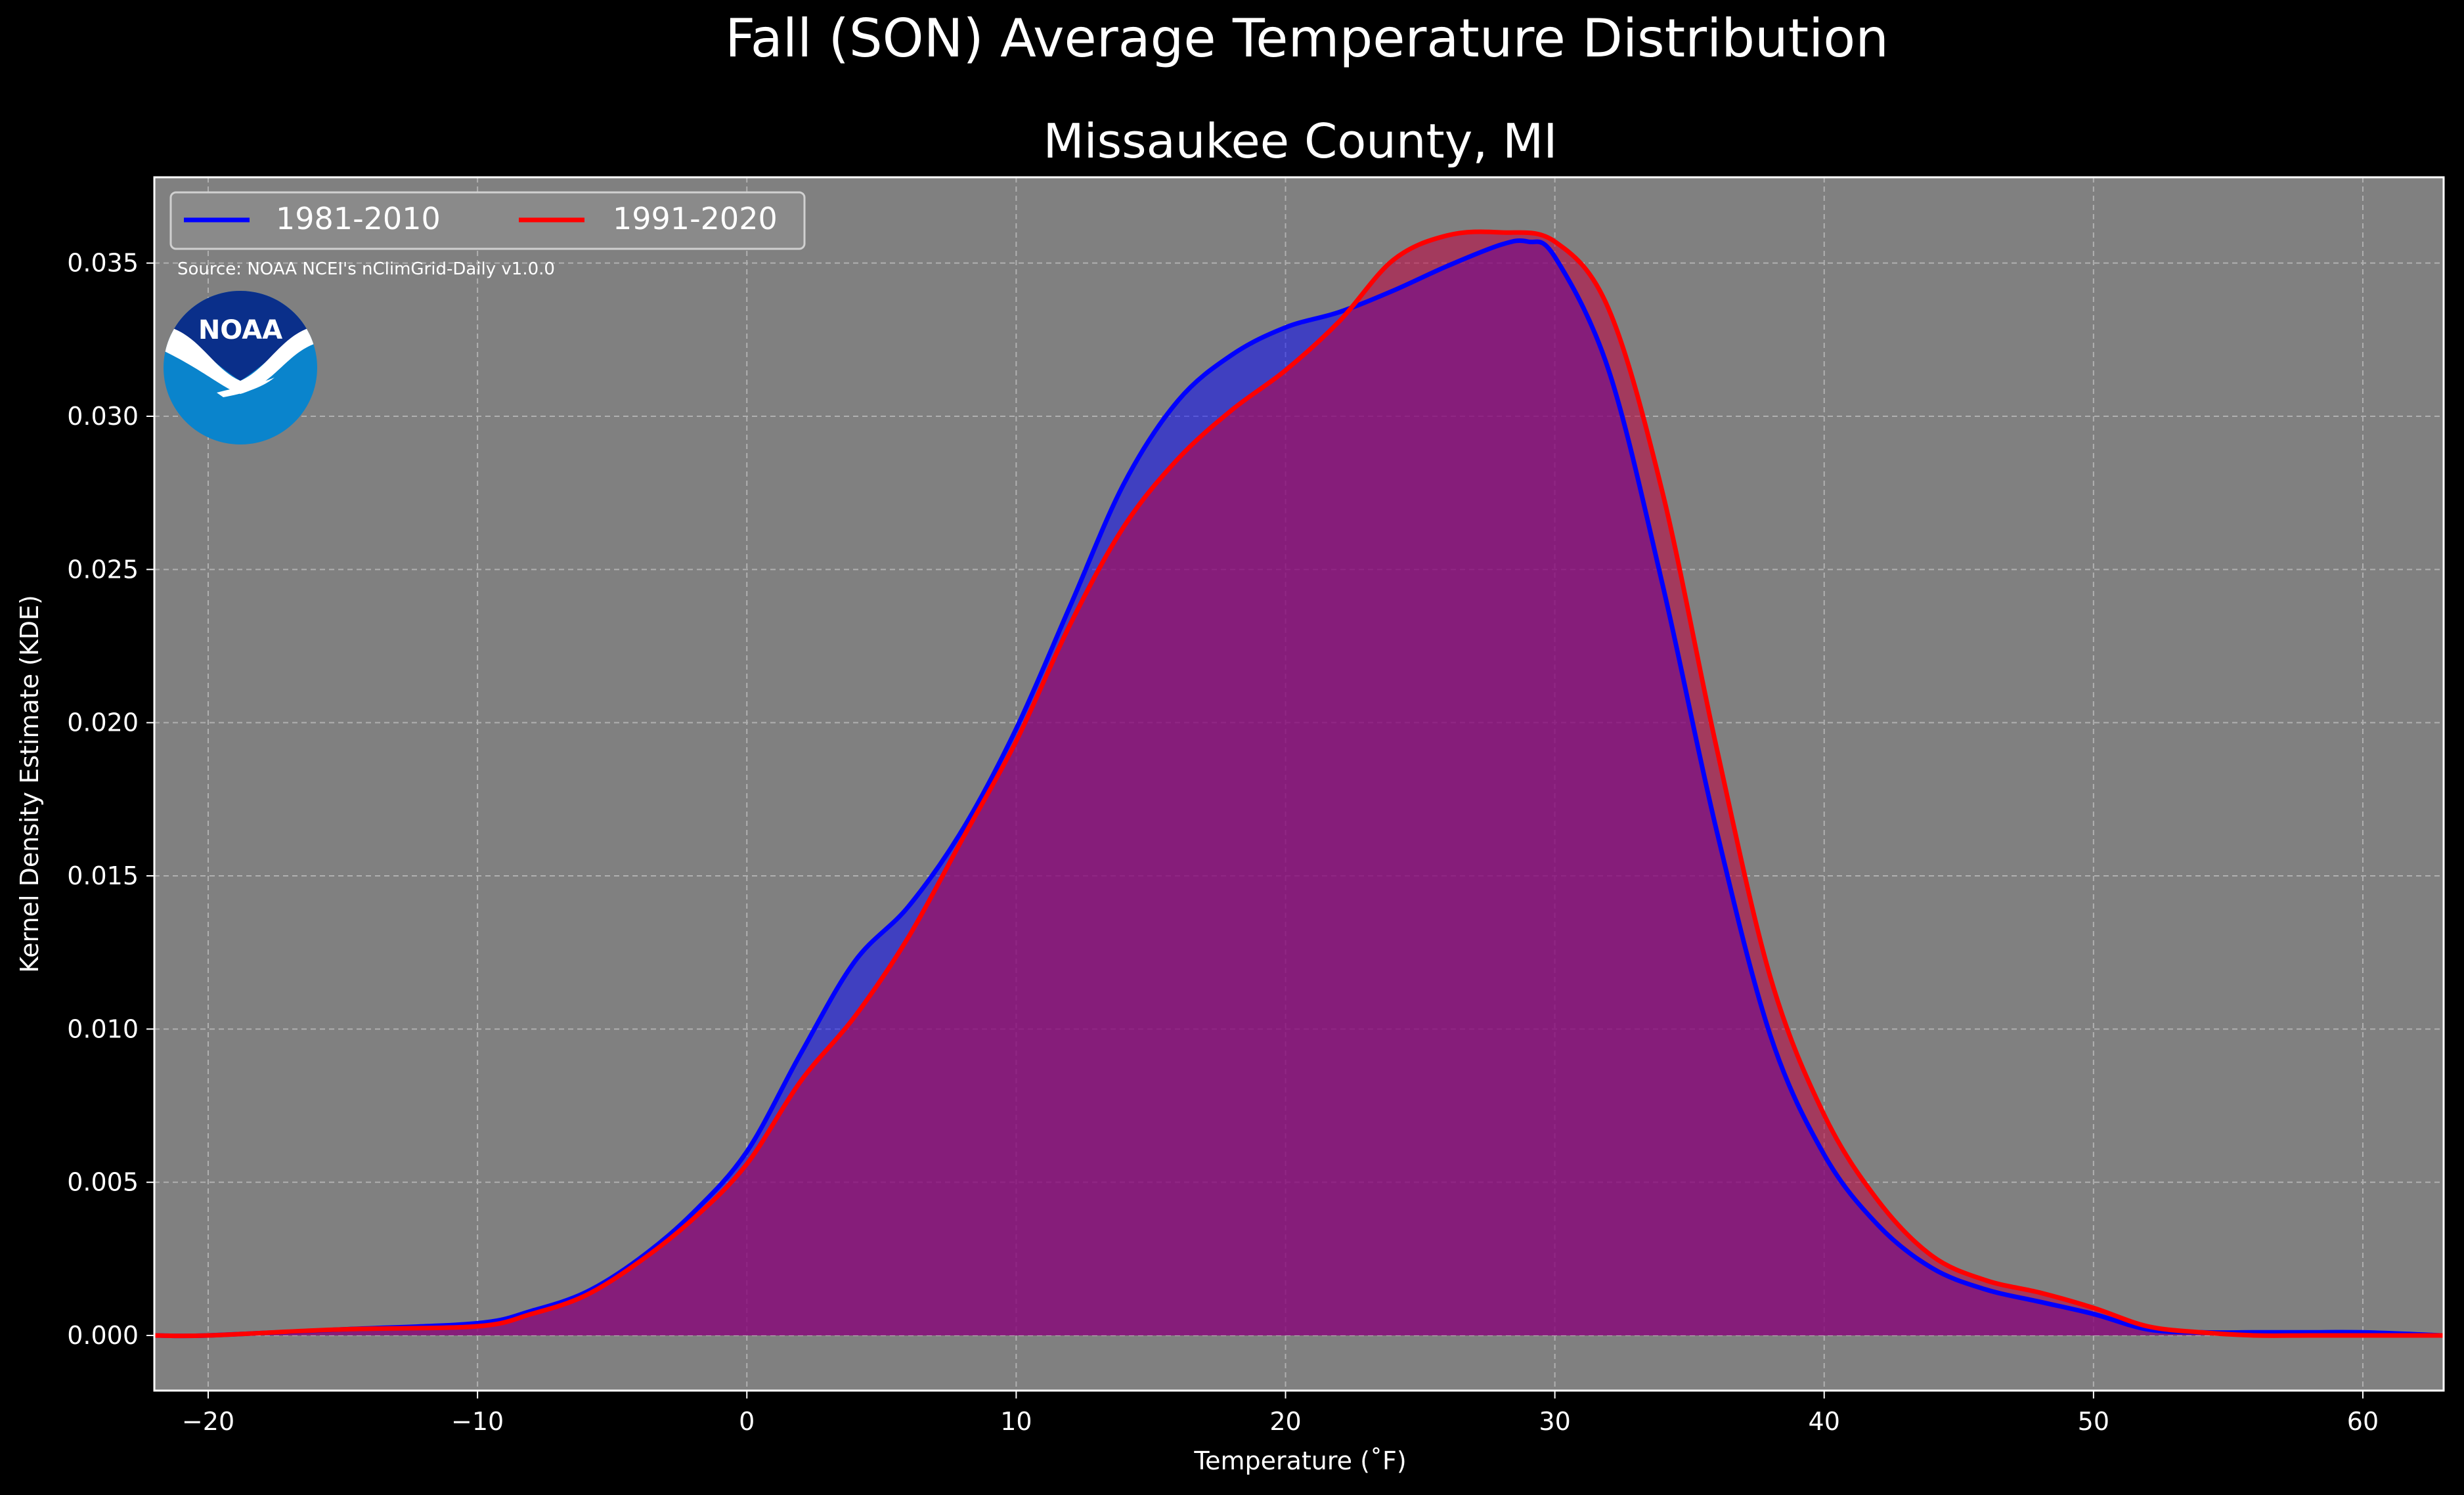 Image resolution: width=2464 pixels, height=1495 pixels. I want to click on legend: 1981-2010 1991-2020, so click(488, 220).